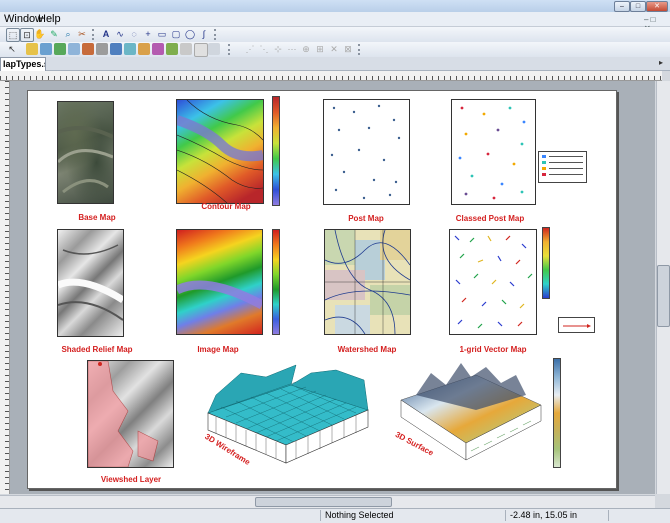  Describe the element at coordinates (334, 49) in the screenshot. I see `delete-icon: ✕` at that location.